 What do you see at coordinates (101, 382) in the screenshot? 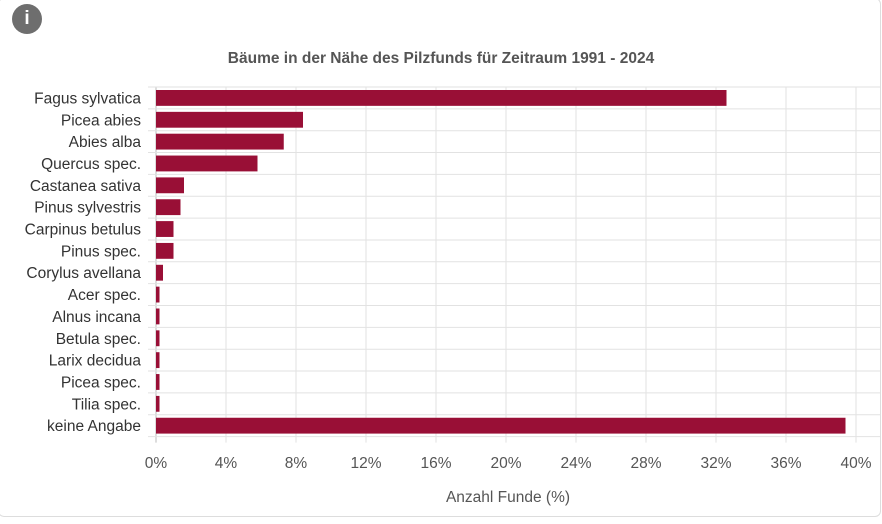
I see `category-label: Picea spec.` at bounding box center [101, 382].